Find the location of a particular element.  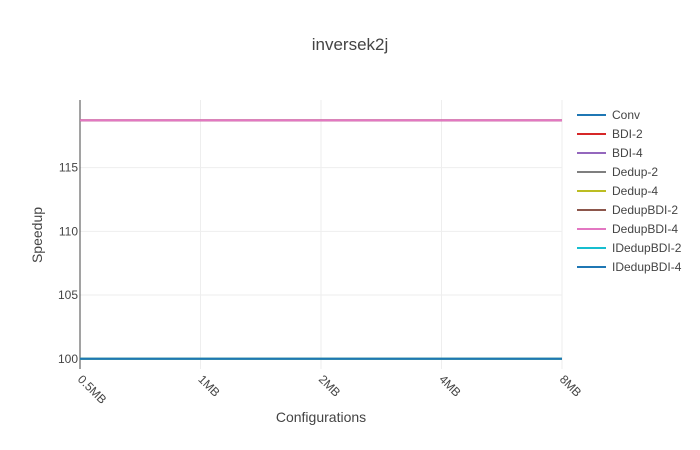

legend-label: Dedup-2 is located at coordinates (635, 172).